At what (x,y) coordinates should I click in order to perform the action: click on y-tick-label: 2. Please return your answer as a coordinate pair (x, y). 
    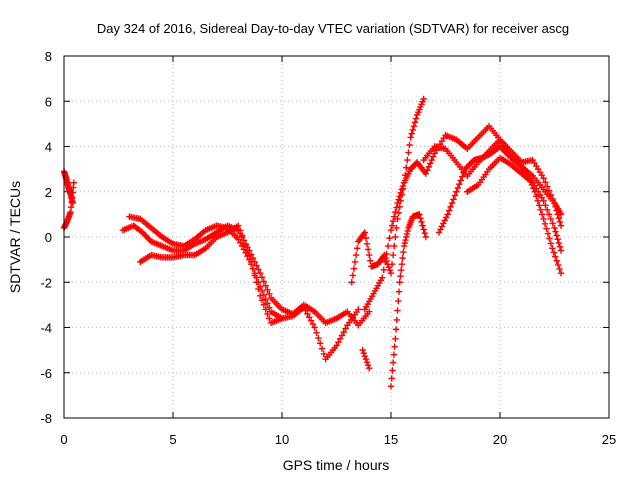
    Looking at the image, I should click on (48, 192).